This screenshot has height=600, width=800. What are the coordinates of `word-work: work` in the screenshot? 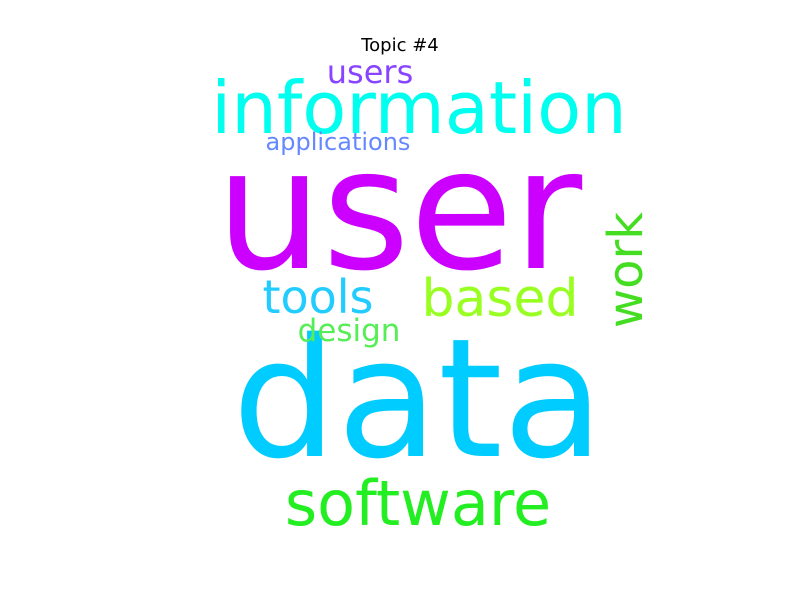 It's located at (626, 270).